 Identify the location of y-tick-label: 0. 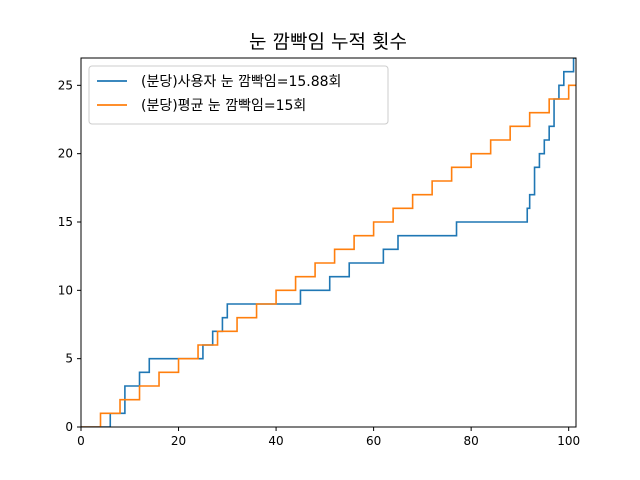
(69, 427).